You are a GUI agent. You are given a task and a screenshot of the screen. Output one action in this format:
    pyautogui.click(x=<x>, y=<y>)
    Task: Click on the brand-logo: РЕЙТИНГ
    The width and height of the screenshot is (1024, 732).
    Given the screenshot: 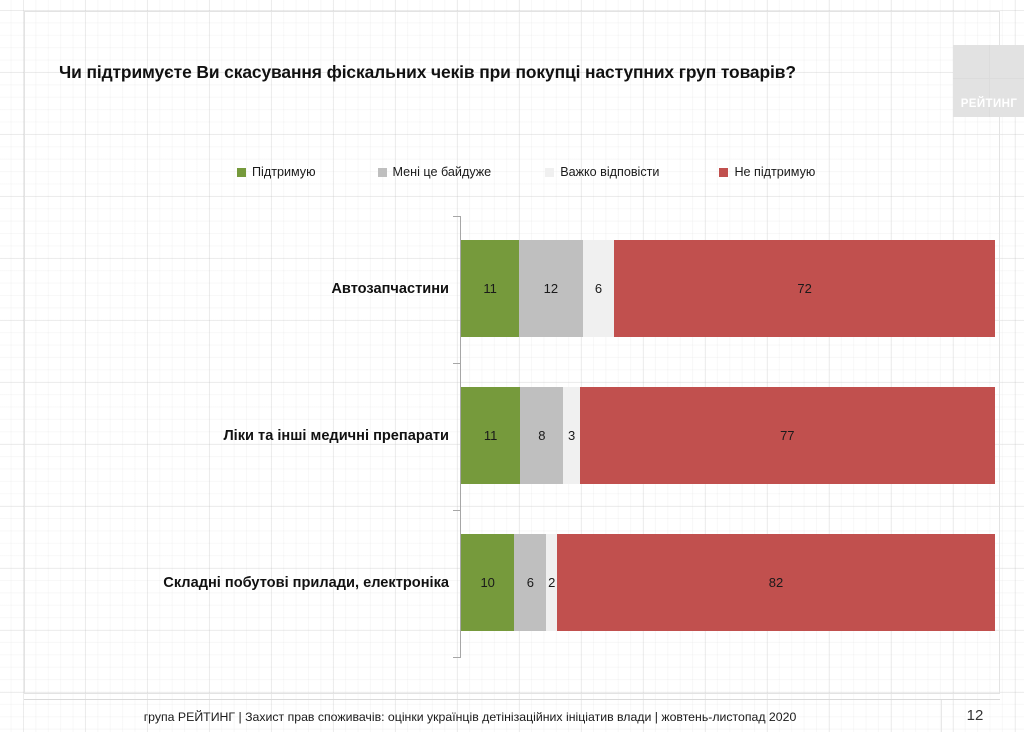 What is the action you would take?
    pyautogui.click(x=988, y=81)
    